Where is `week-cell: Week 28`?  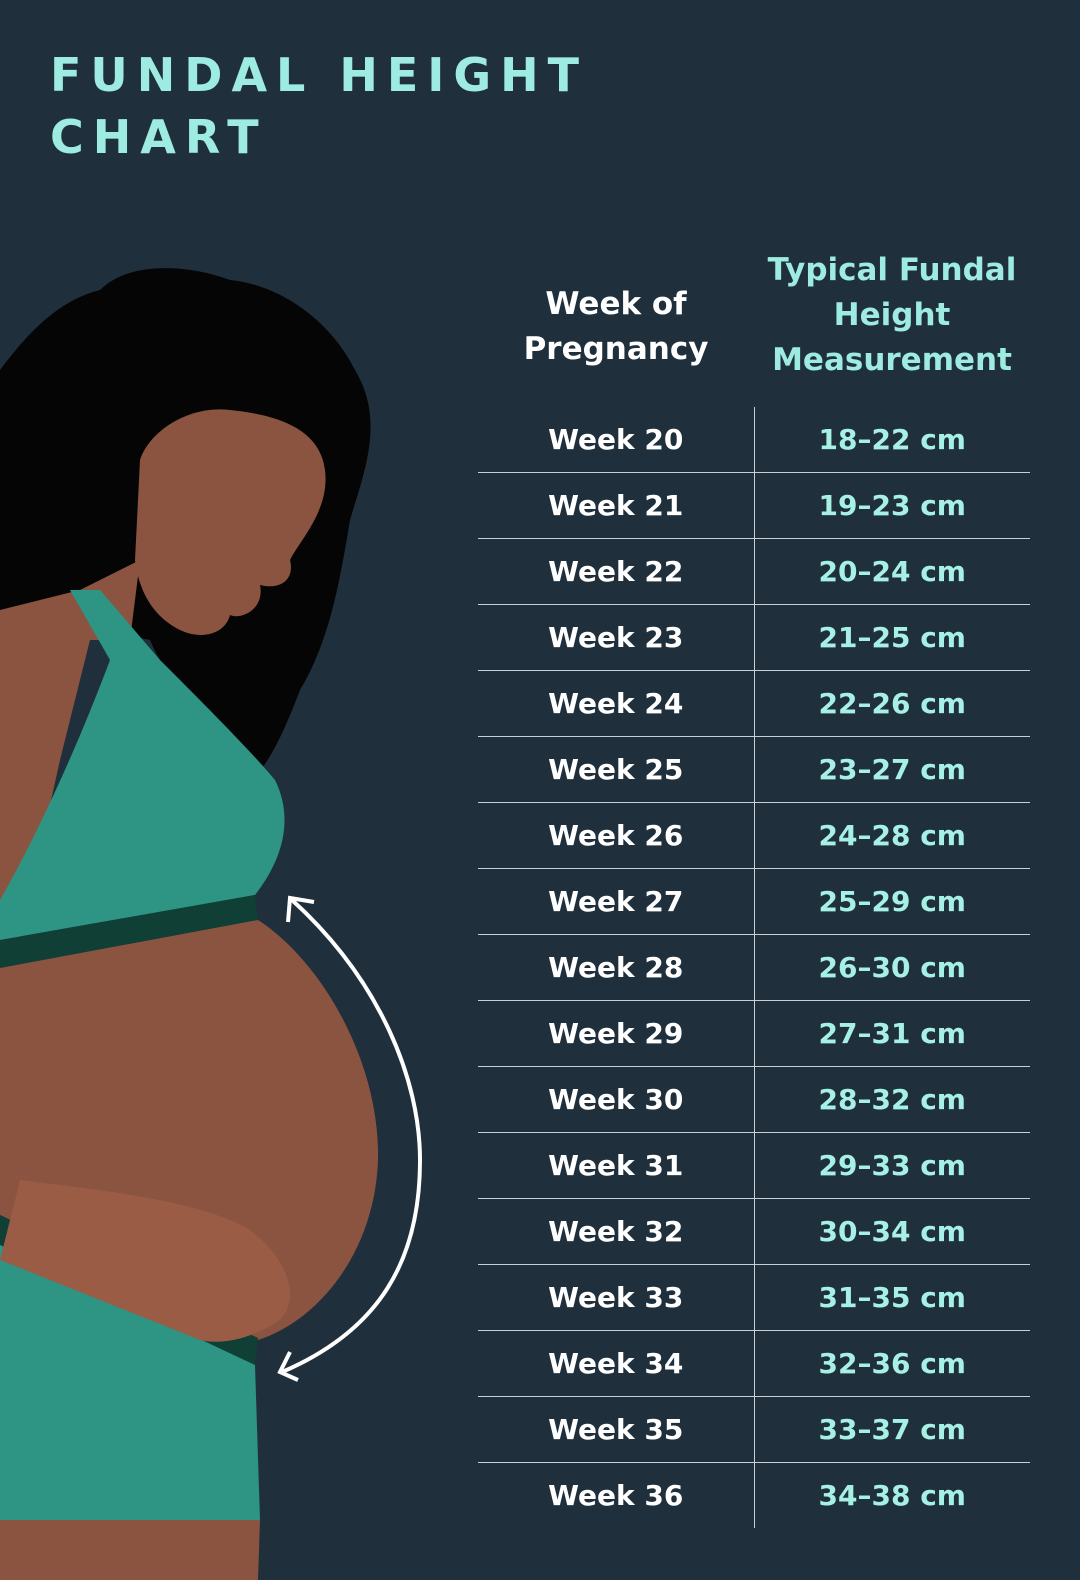
week-cell: Week 28 is located at coordinates (616, 967).